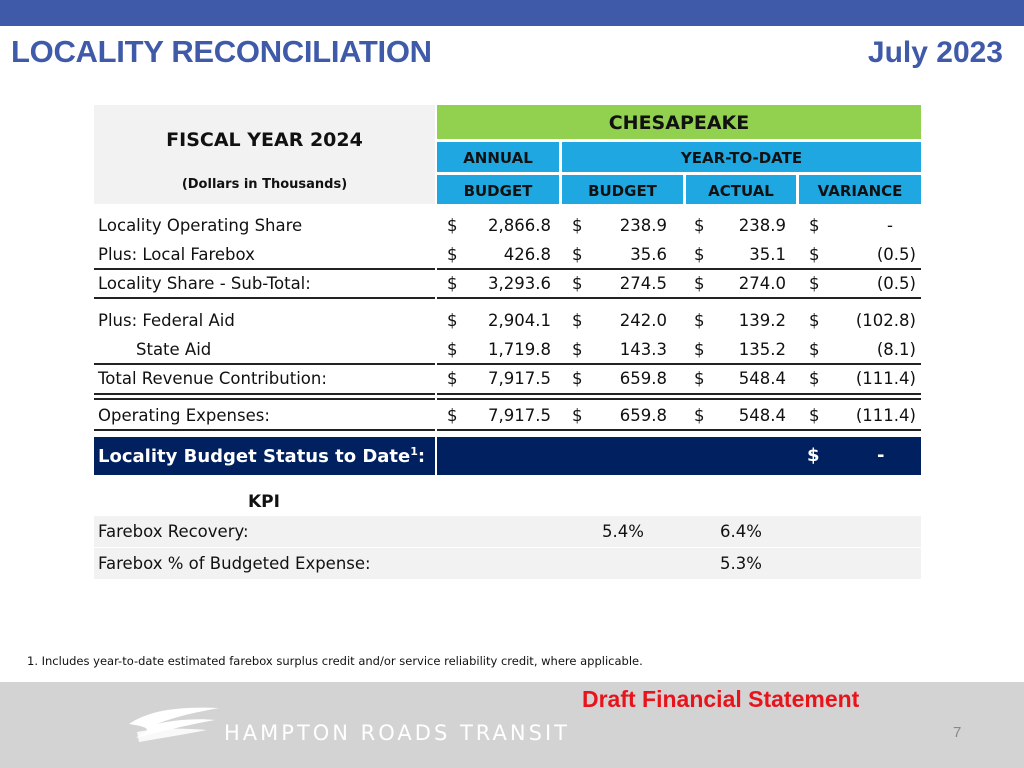 The width and height of the screenshot is (1024, 768). I want to click on budget-status-value: -, so click(881, 455).